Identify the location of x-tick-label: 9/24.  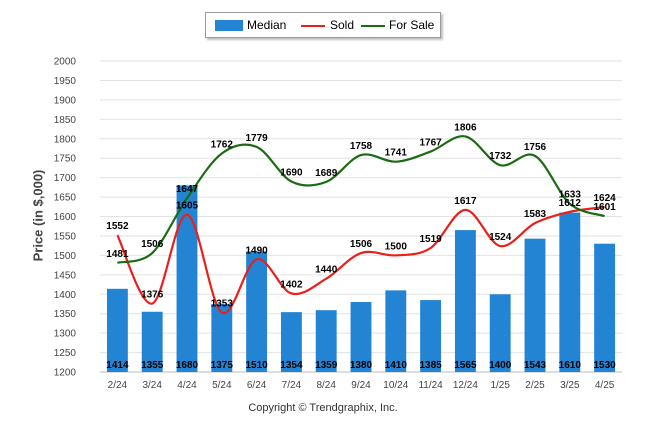
(361, 385).